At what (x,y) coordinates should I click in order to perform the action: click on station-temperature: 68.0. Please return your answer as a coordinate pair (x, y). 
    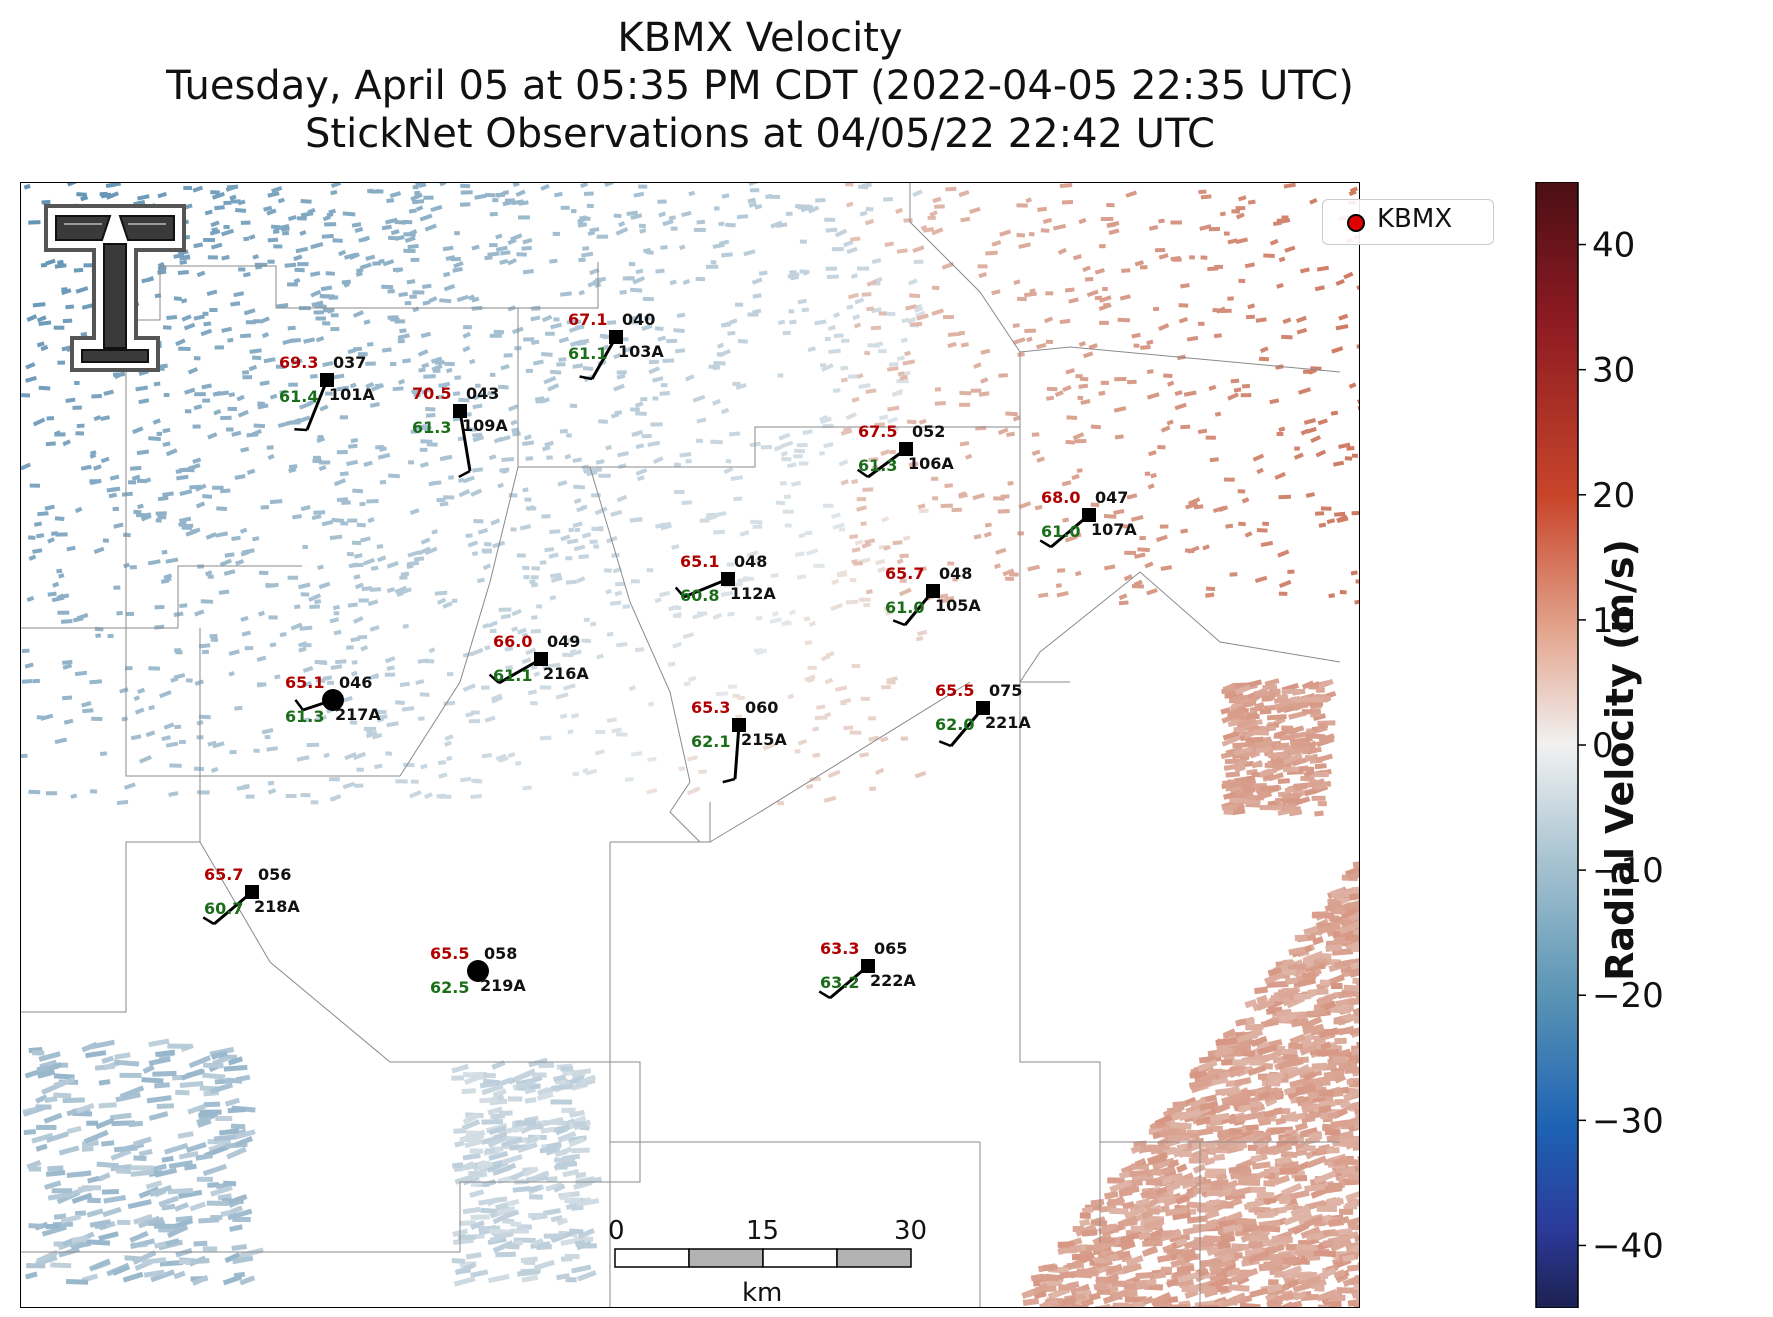
    Looking at the image, I should click on (1060, 497).